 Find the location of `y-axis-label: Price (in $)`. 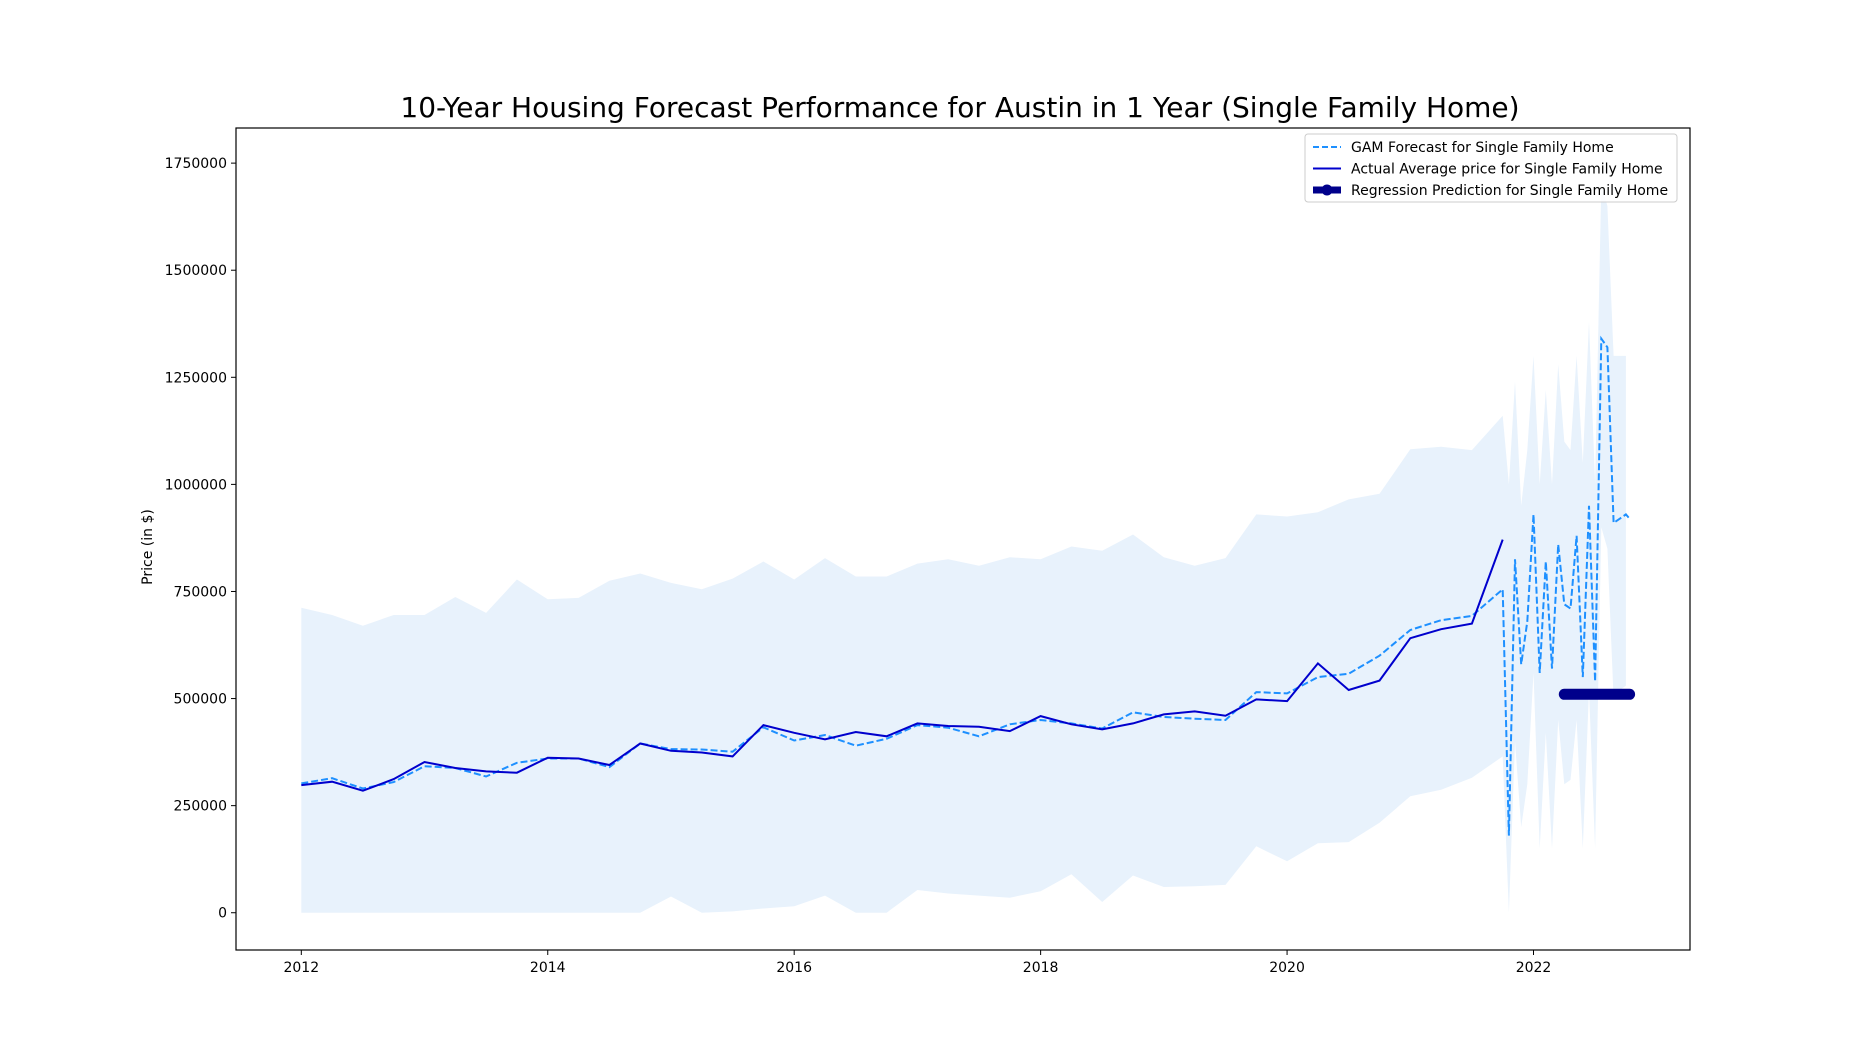

y-axis-label: Price (in $) is located at coordinates (148, 547).